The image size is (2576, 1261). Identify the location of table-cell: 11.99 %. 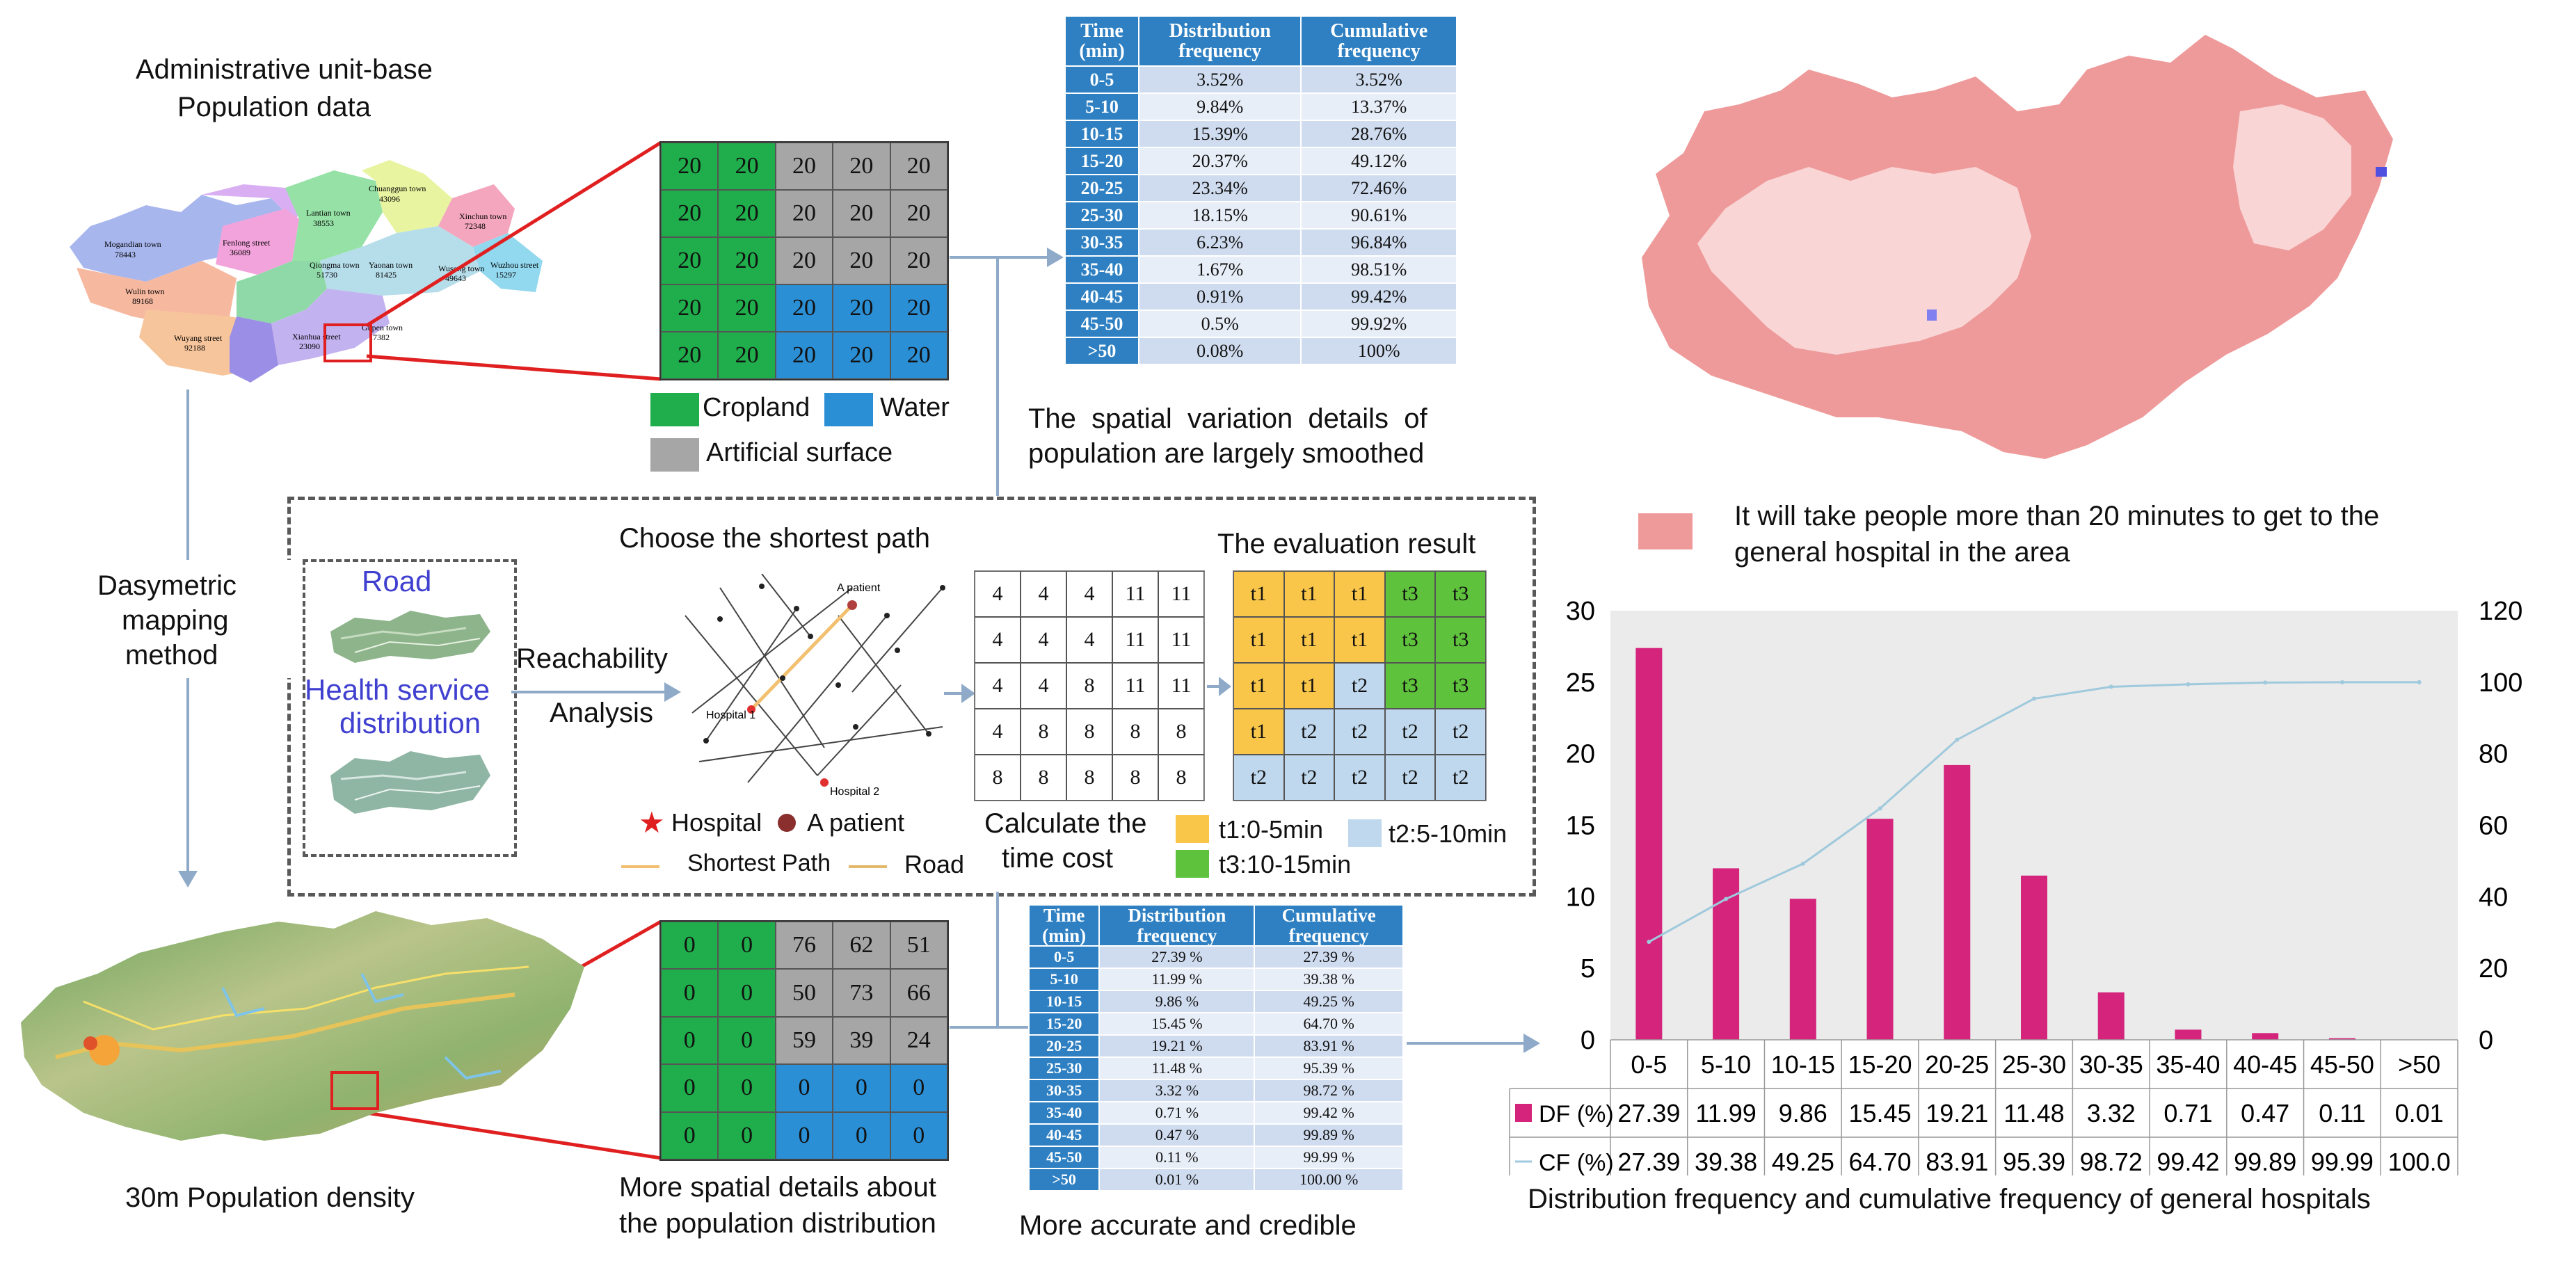
(1177, 979).